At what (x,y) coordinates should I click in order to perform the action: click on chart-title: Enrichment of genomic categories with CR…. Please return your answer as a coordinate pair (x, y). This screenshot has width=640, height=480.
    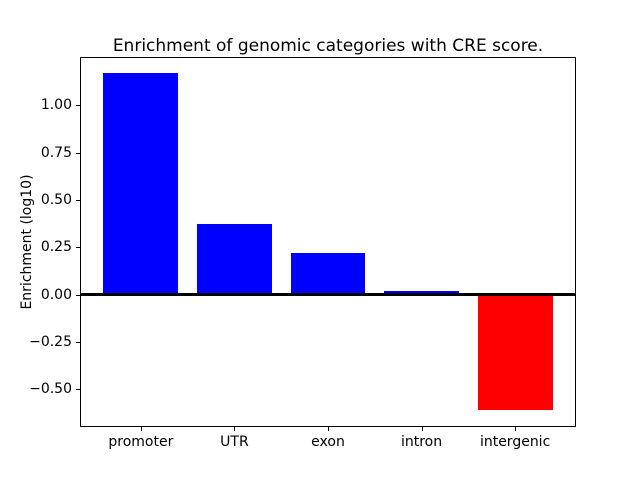
    Looking at the image, I should click on (328, 46).